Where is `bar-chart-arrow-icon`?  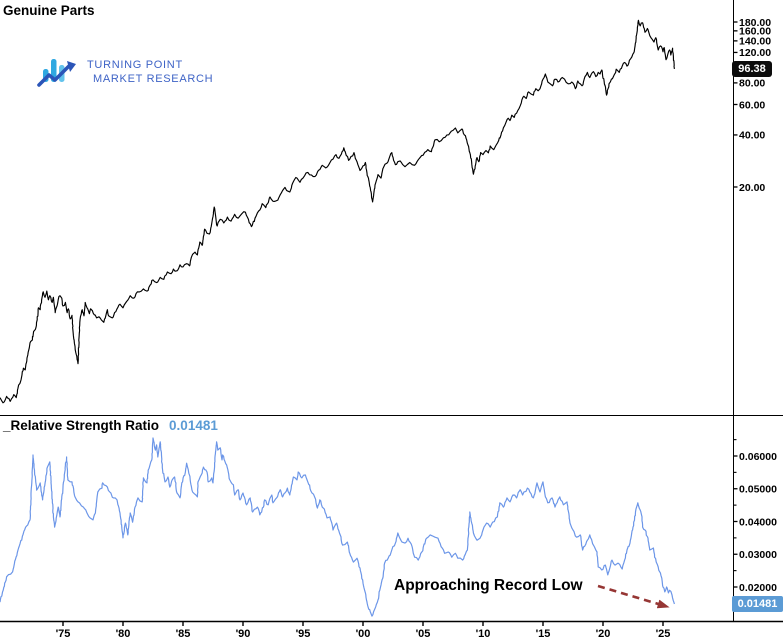
bar-chart-arrow-icon is located at coordinates (56, 73).